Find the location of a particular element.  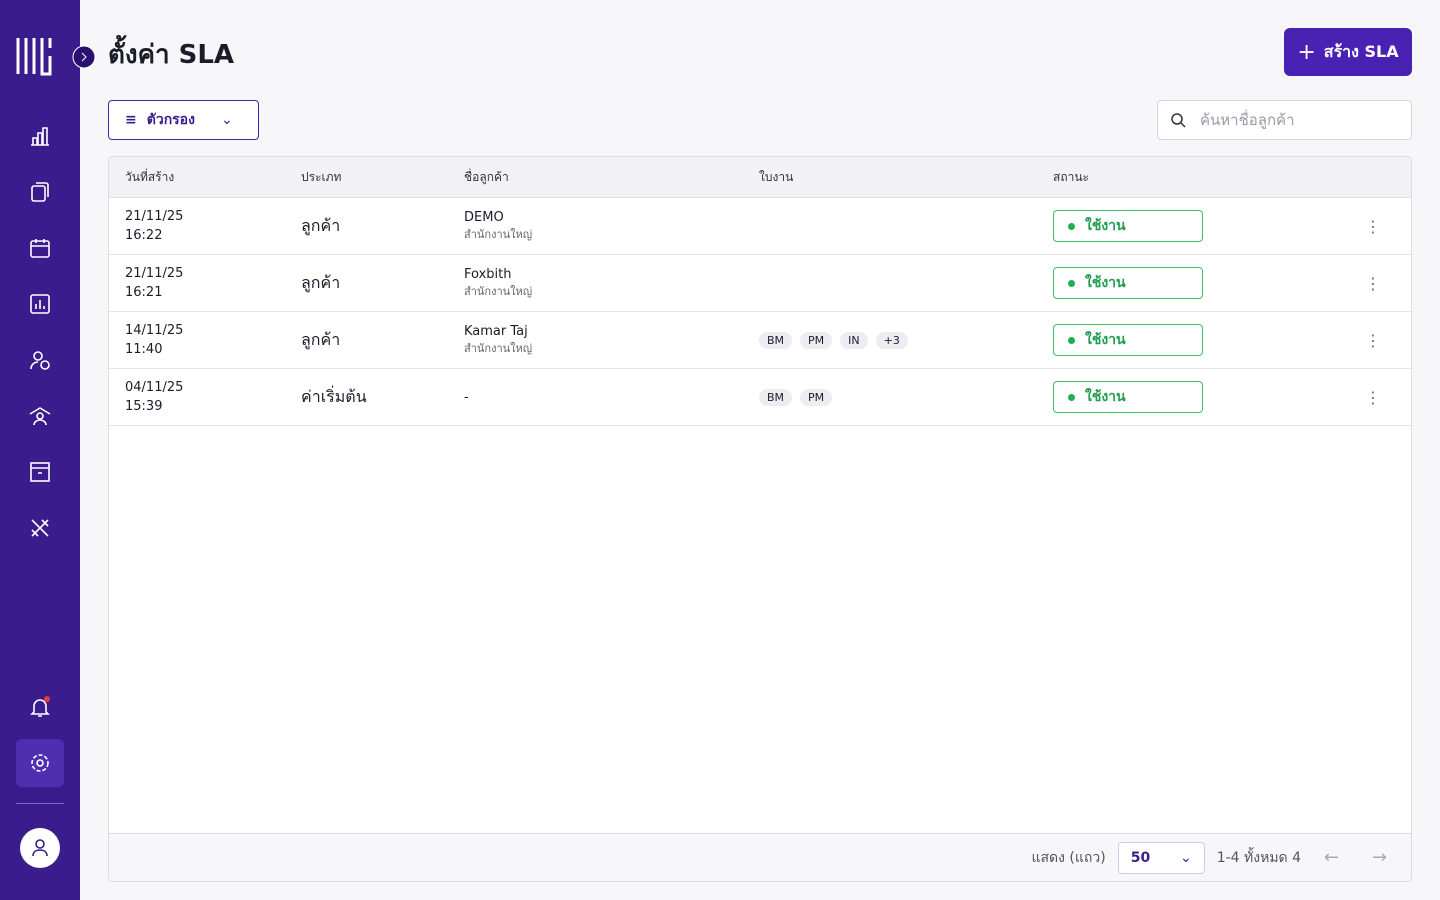

create-label: สร้าง SLA is located at coordinates (1361, 51).